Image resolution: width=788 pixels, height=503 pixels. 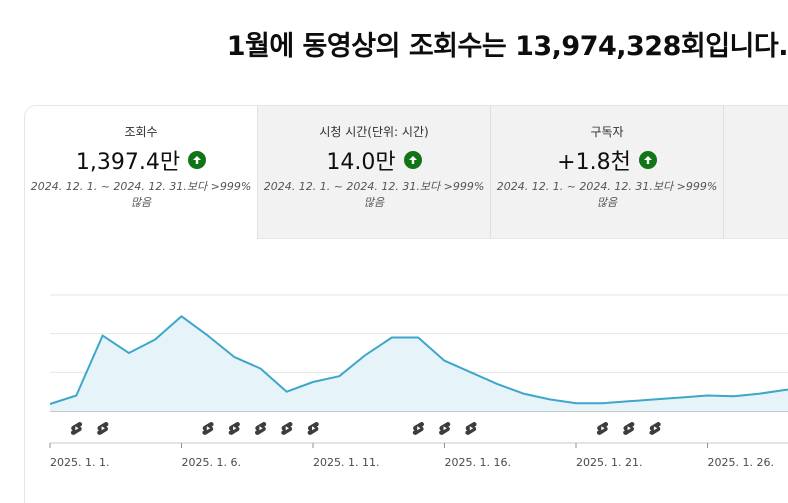 What do you see at coordinates (741, 462) in the screenshot?
I see `x-tick-label: 2025. 1. 26.` at bounding box center [741, 462].